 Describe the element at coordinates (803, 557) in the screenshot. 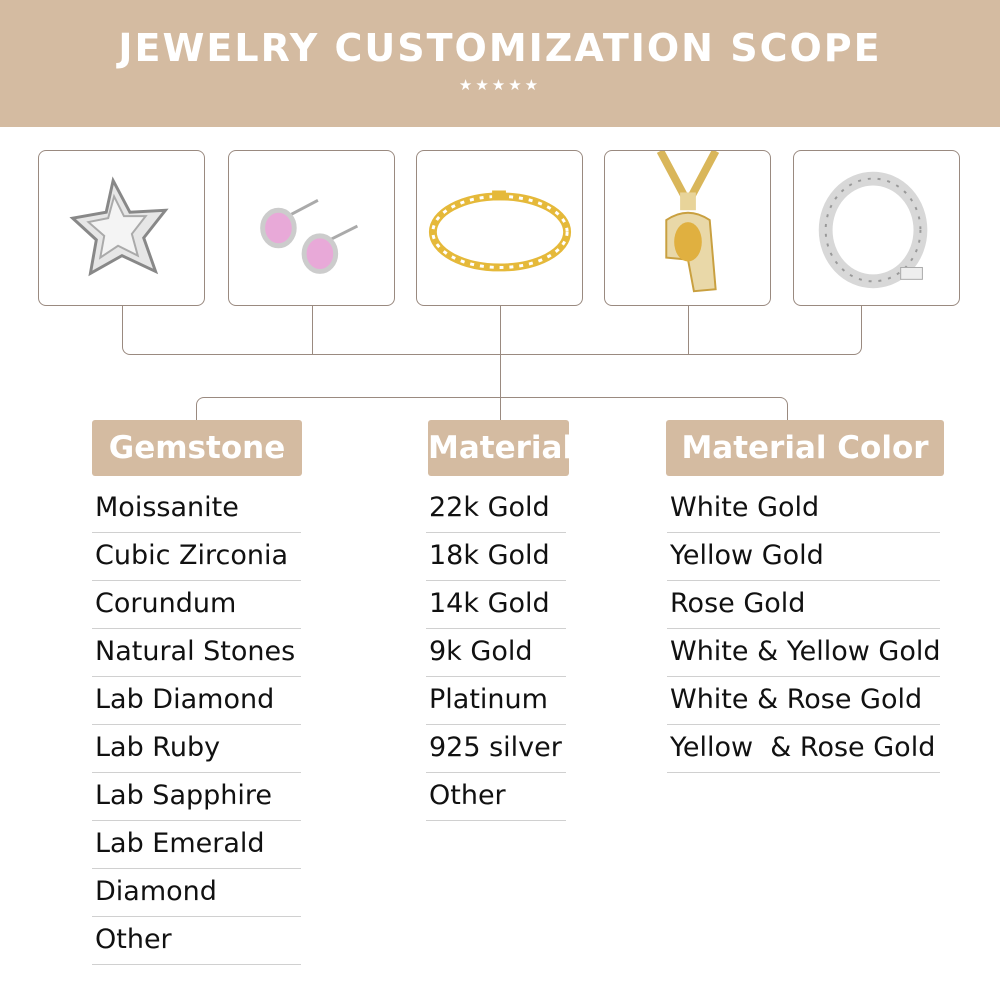

I see `list-item: Yellow Gold` at that location.